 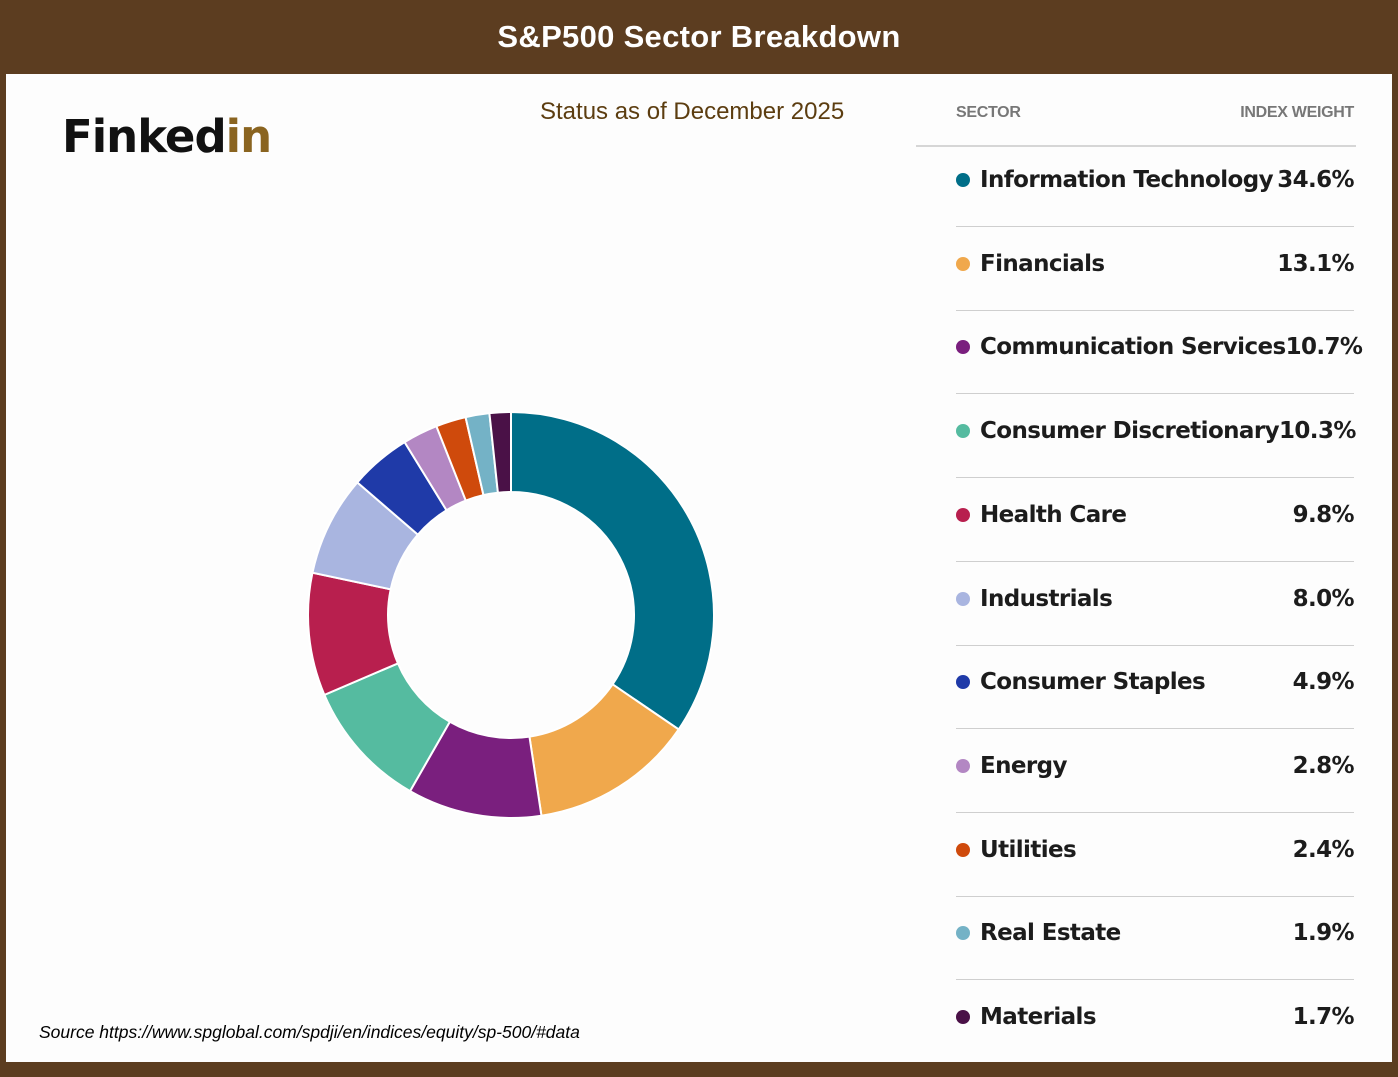 What do you see at coordinates (1050, 933) in the screenshot?
I see `sector-name: Real Estate` at bounding box center [1050, 933].